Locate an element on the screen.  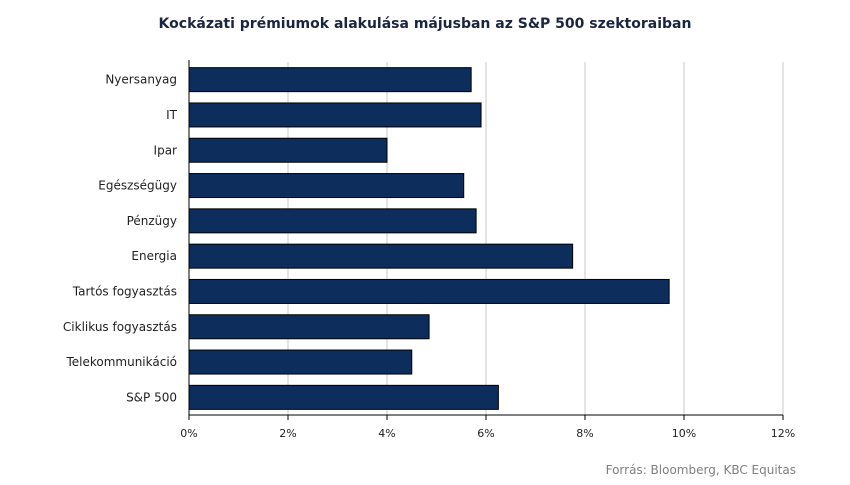
x-tick-label: 4% is located at coordinates (386, 433).